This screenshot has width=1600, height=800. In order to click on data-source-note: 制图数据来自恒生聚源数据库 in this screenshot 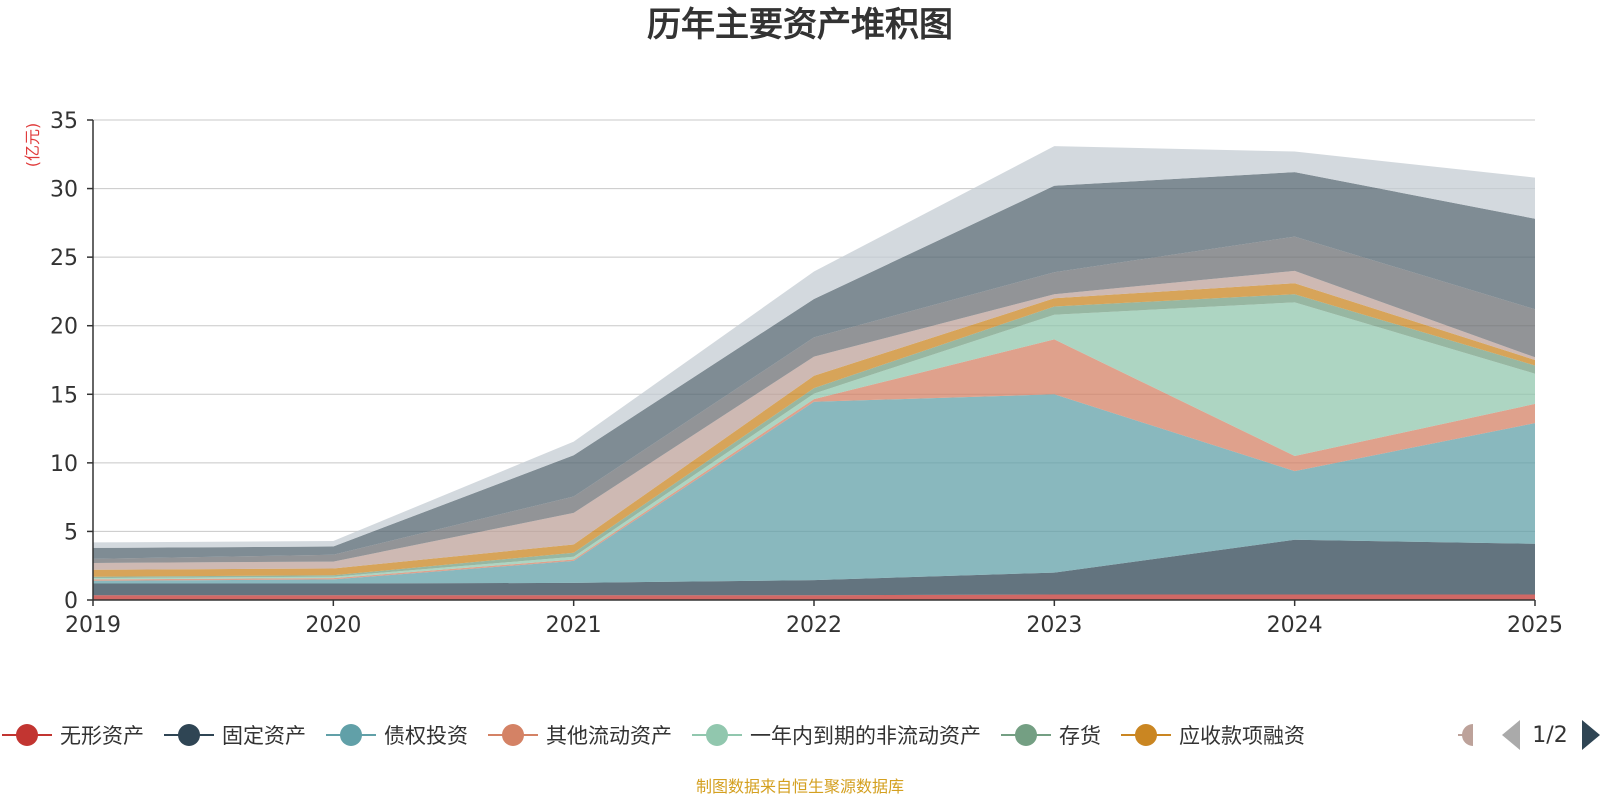, I will do `click(800, 786)`.